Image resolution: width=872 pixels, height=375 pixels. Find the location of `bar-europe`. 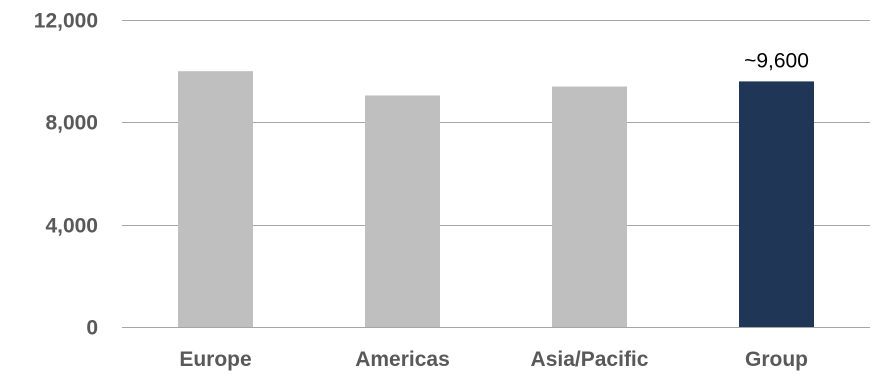

bar-europe is located at coordinates (215, 199).